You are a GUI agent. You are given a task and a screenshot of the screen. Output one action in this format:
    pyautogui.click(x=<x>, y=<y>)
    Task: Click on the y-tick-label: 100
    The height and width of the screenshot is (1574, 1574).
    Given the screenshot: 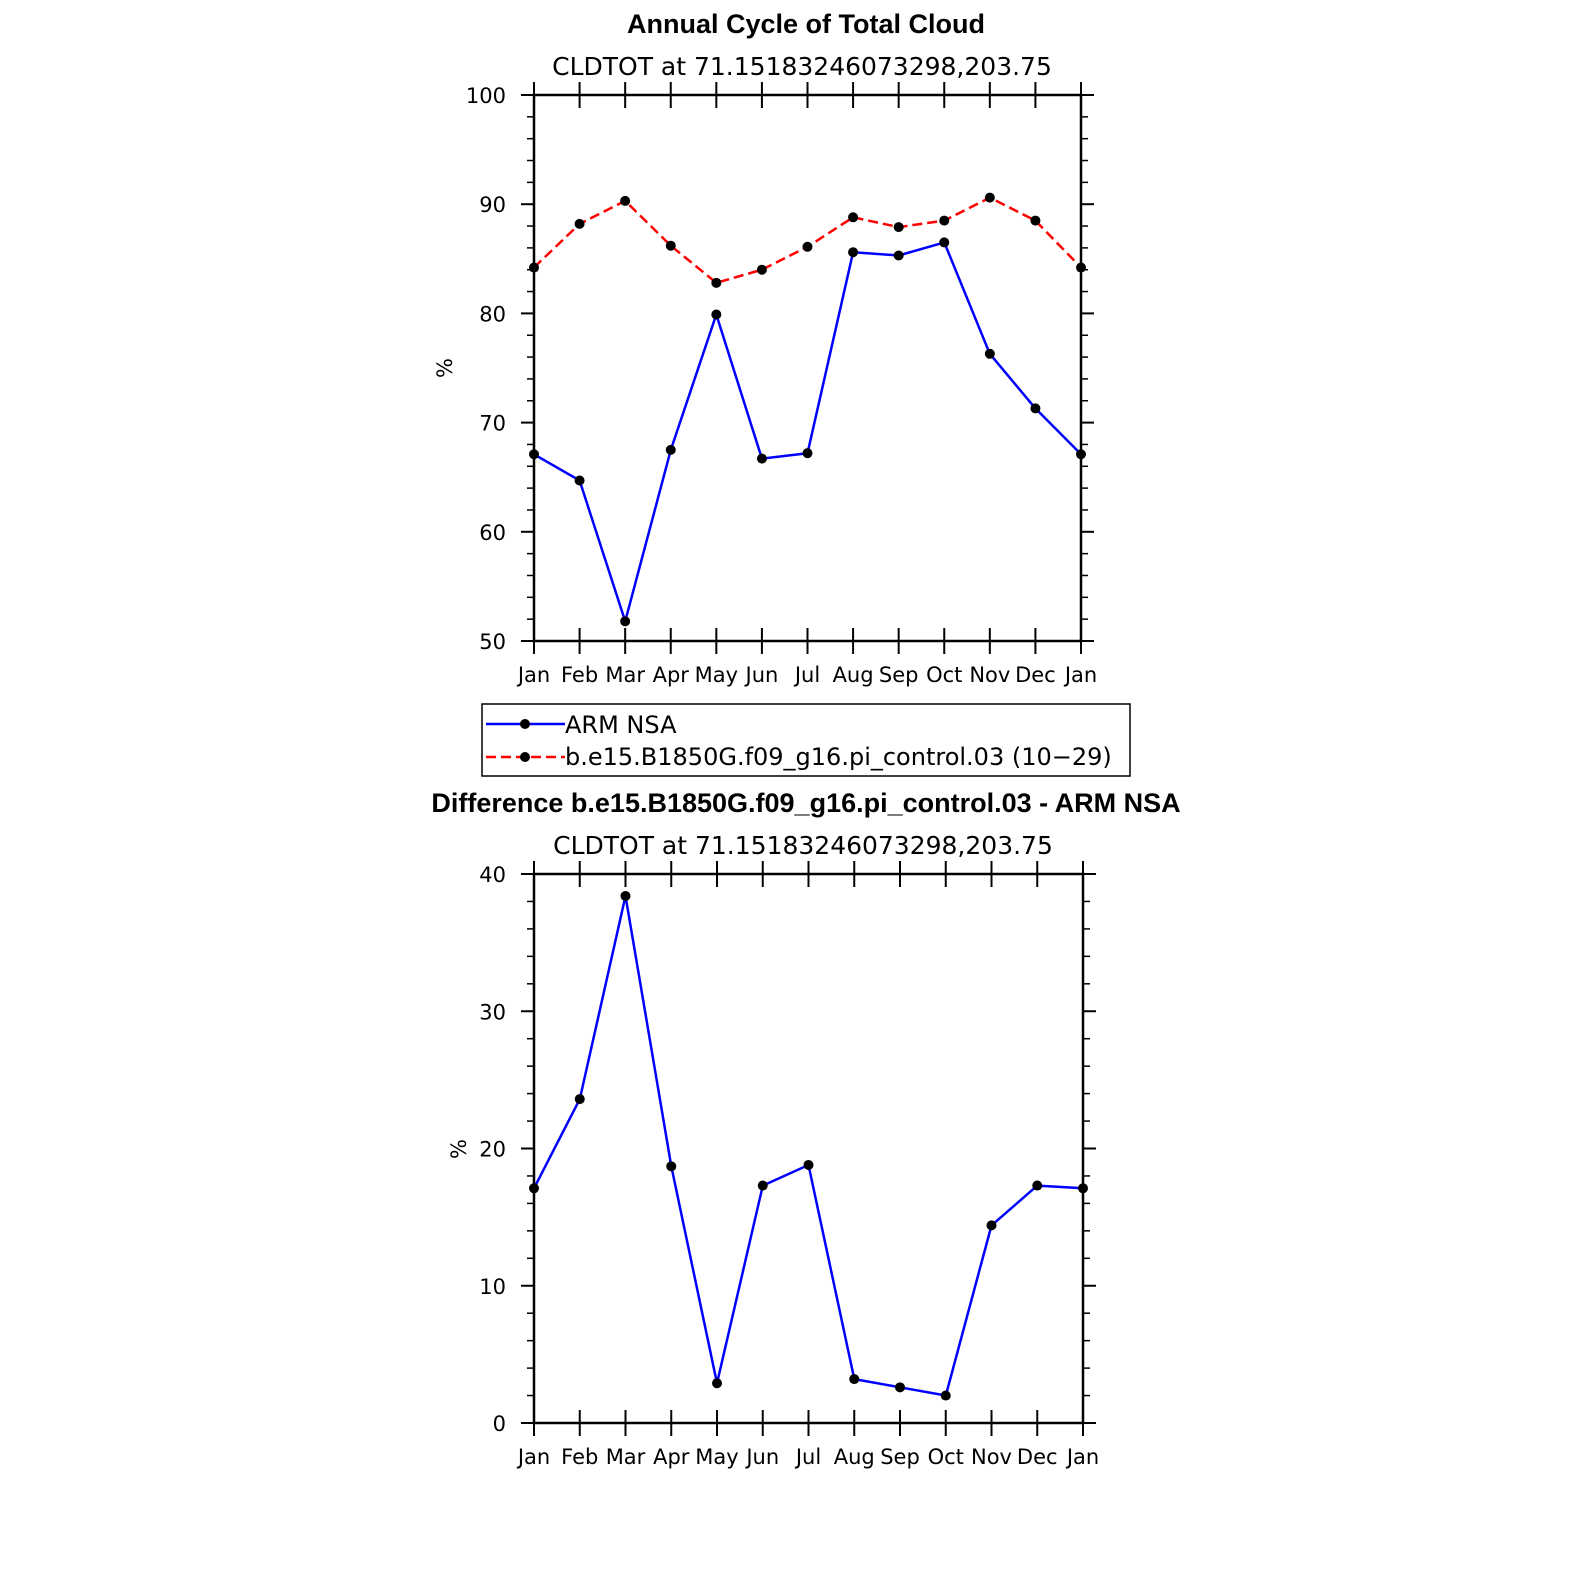 What is the action you would take?
    pyautogui.click(x=486, y=96)
    